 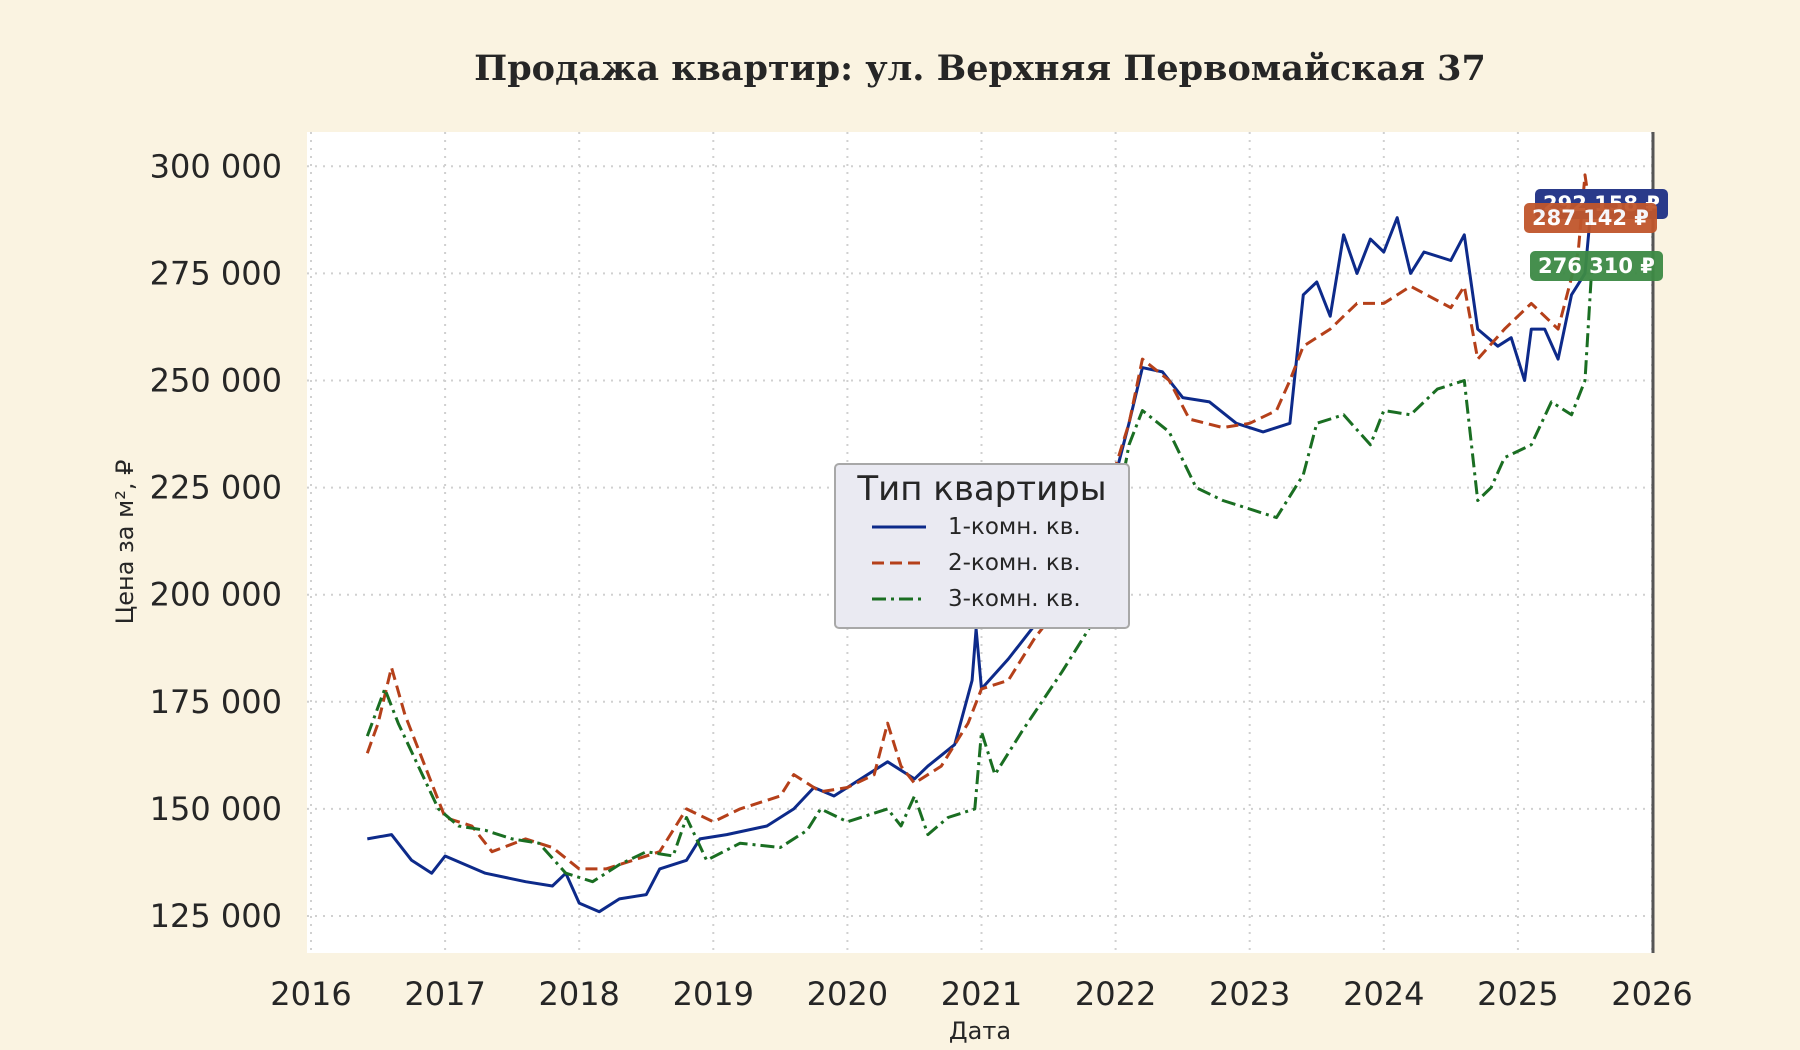 I want to click on x-tick-label: 2024, so click(x=1383, y=994).